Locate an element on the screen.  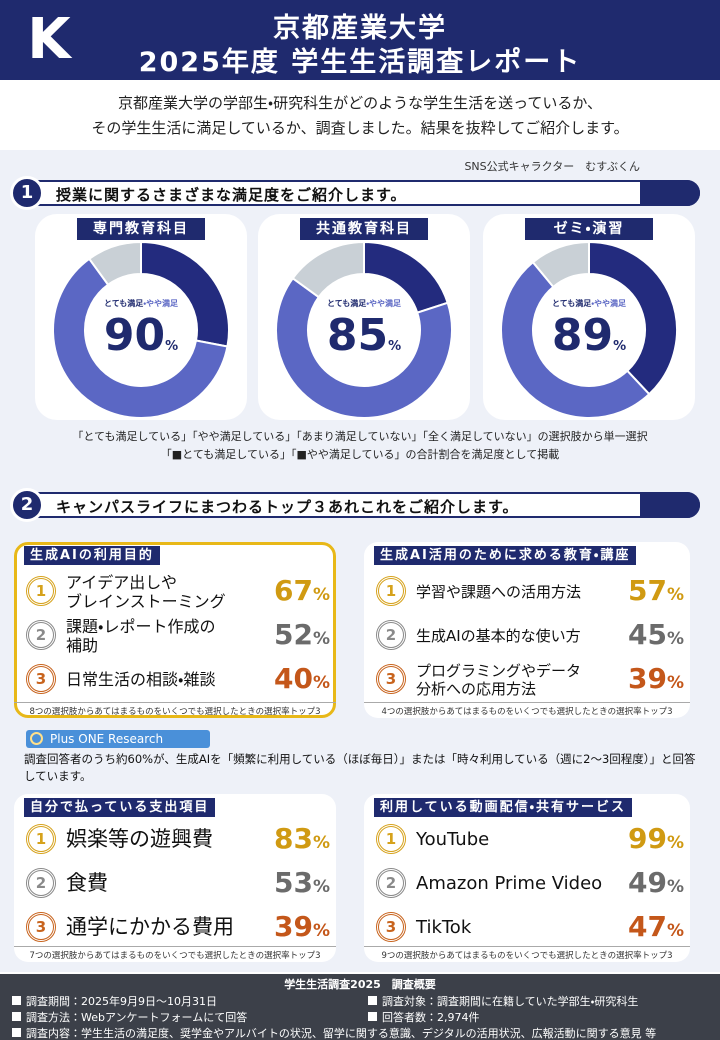
rank-value: 49% is located at coordinates (652, 882).